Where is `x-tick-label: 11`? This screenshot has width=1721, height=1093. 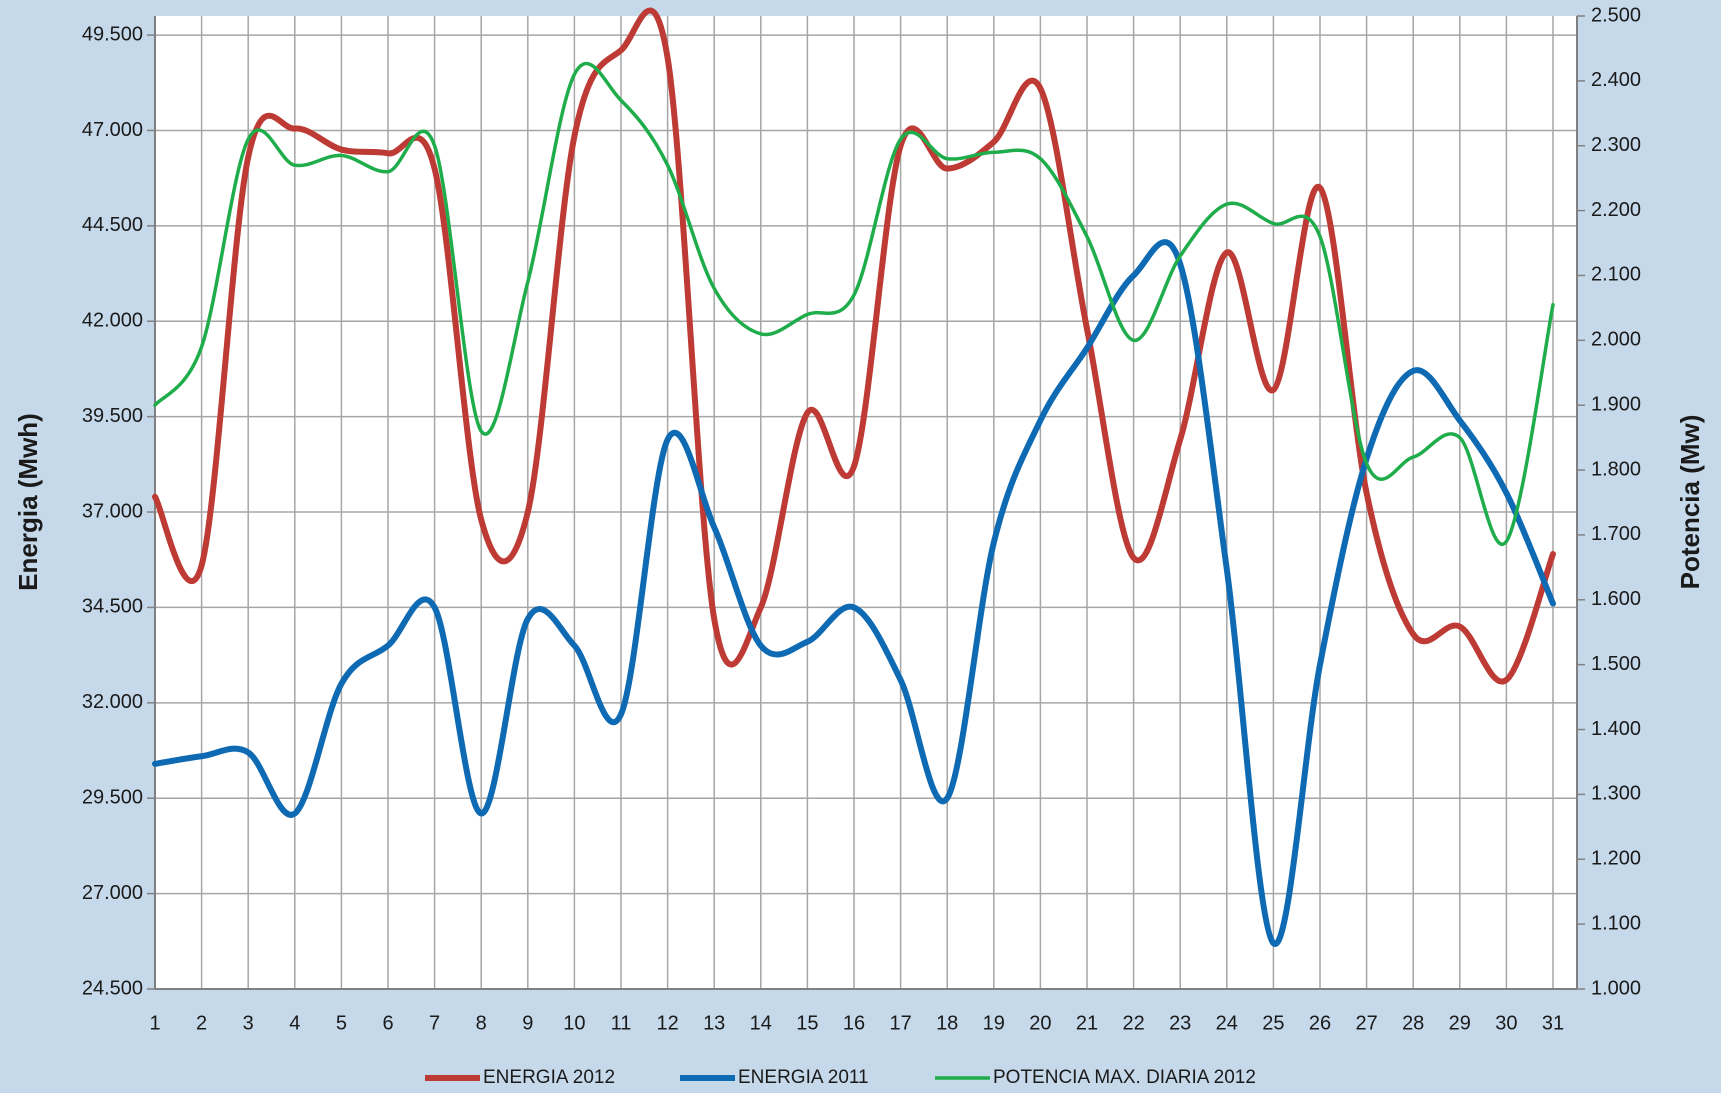
x-tick-label: 11 is located at coordinates (621, 1023).